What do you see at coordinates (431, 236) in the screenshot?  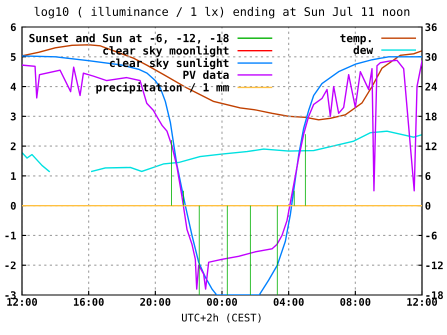 I see `y2-tick-label: -6` at bounding box center [431, 236].